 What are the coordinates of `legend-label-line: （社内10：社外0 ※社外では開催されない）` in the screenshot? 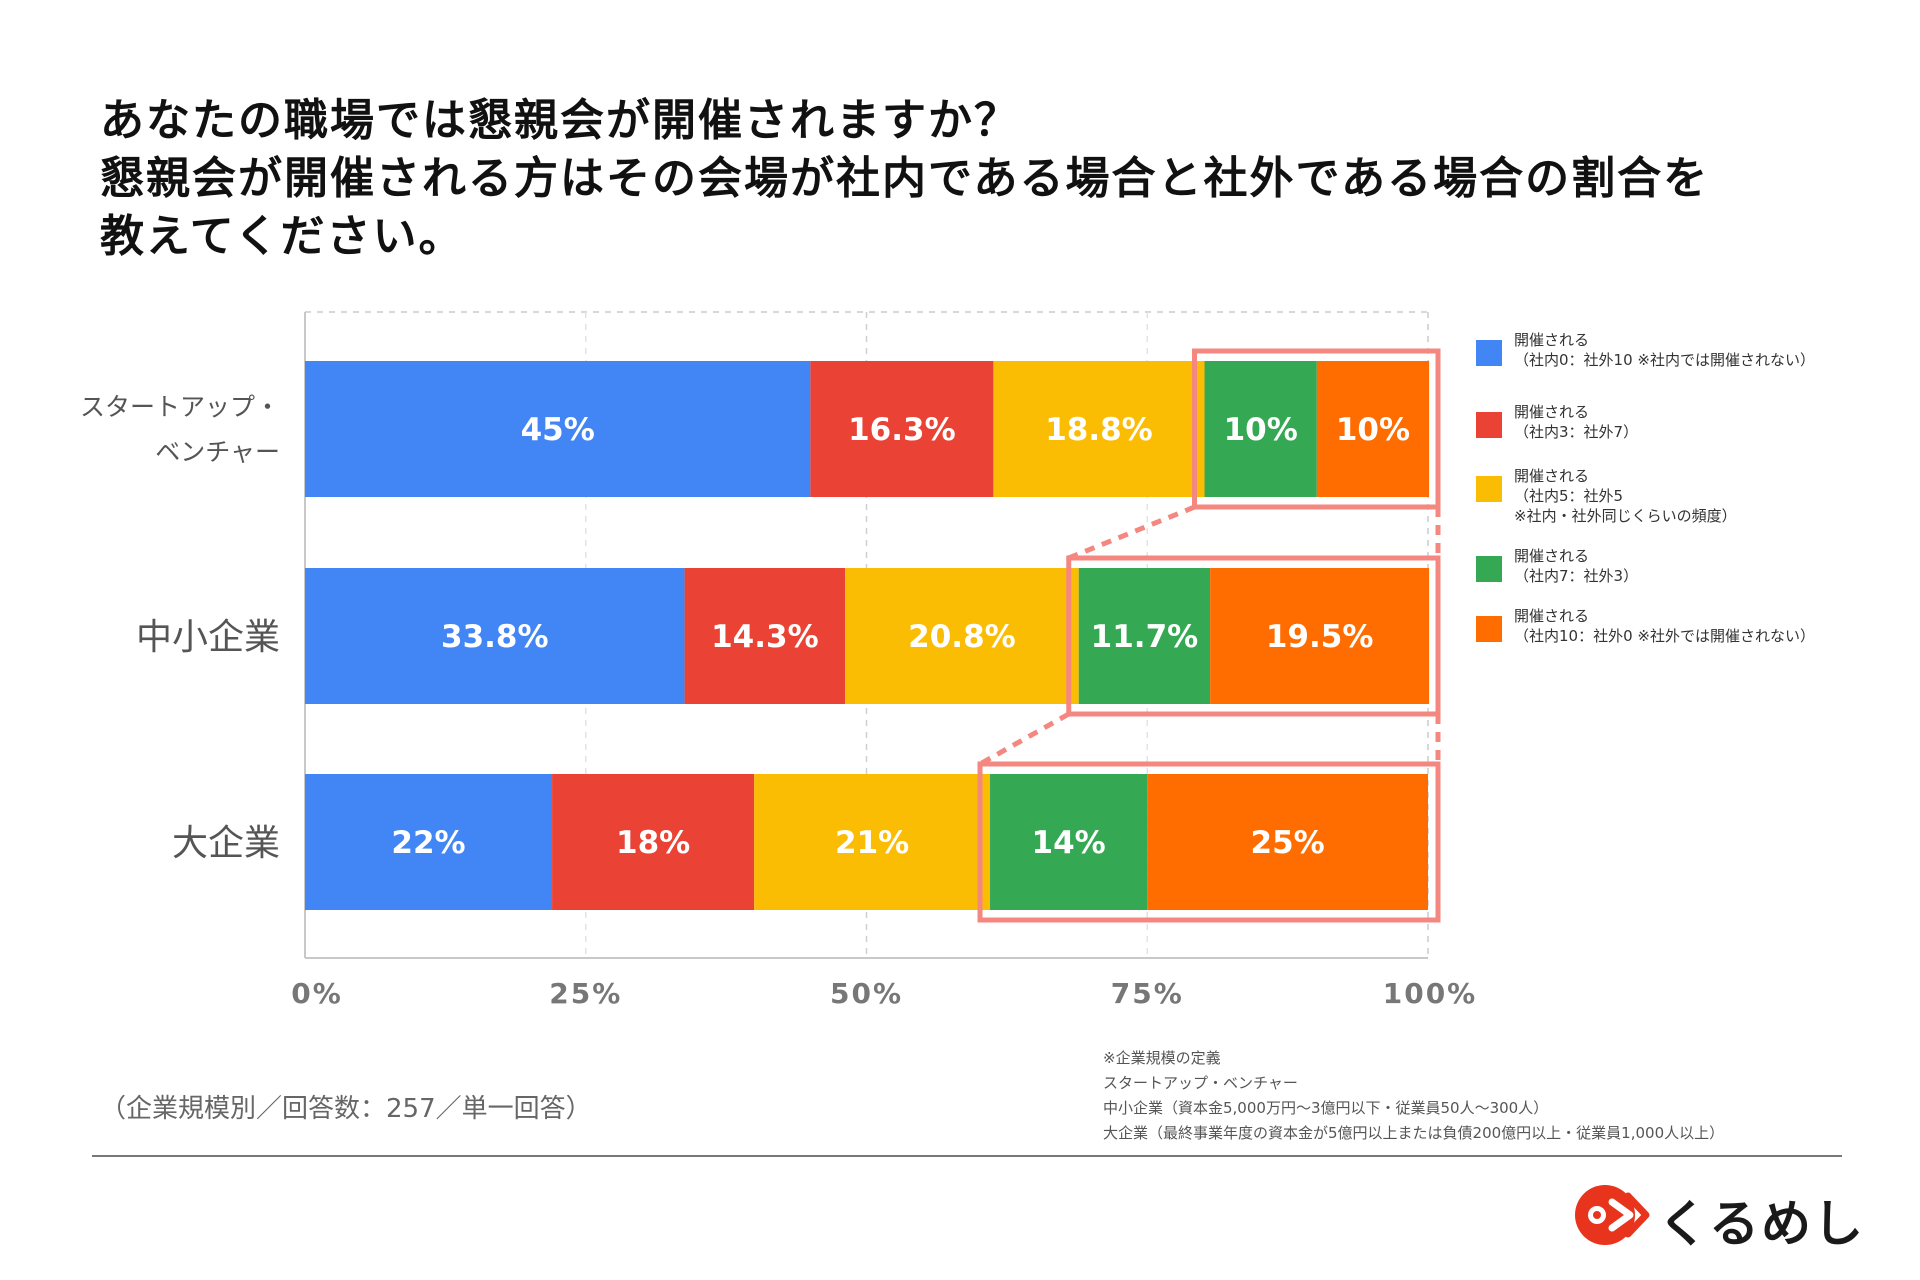 It's located at (1664, 636).